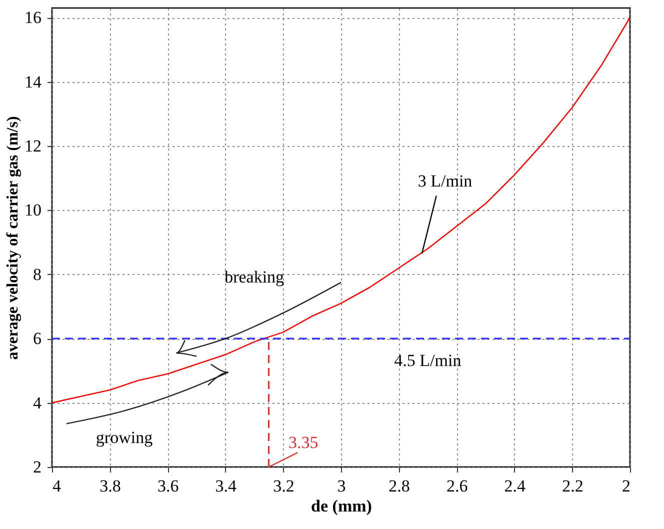  I want to click on x-tick-label: 2.2, so click(573, 486).